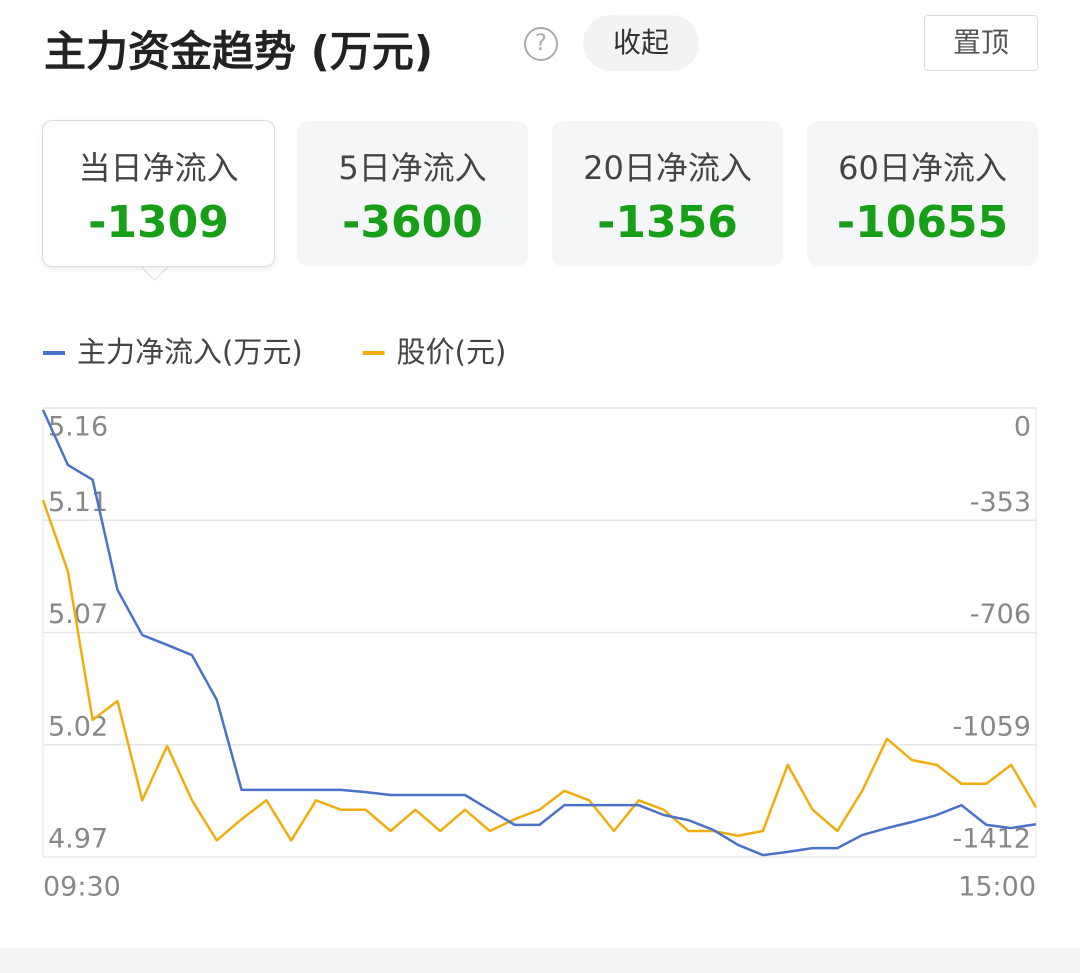 The image size is (1080, 973). I want to click on card-label: 20日净流入, so click(667, 168).